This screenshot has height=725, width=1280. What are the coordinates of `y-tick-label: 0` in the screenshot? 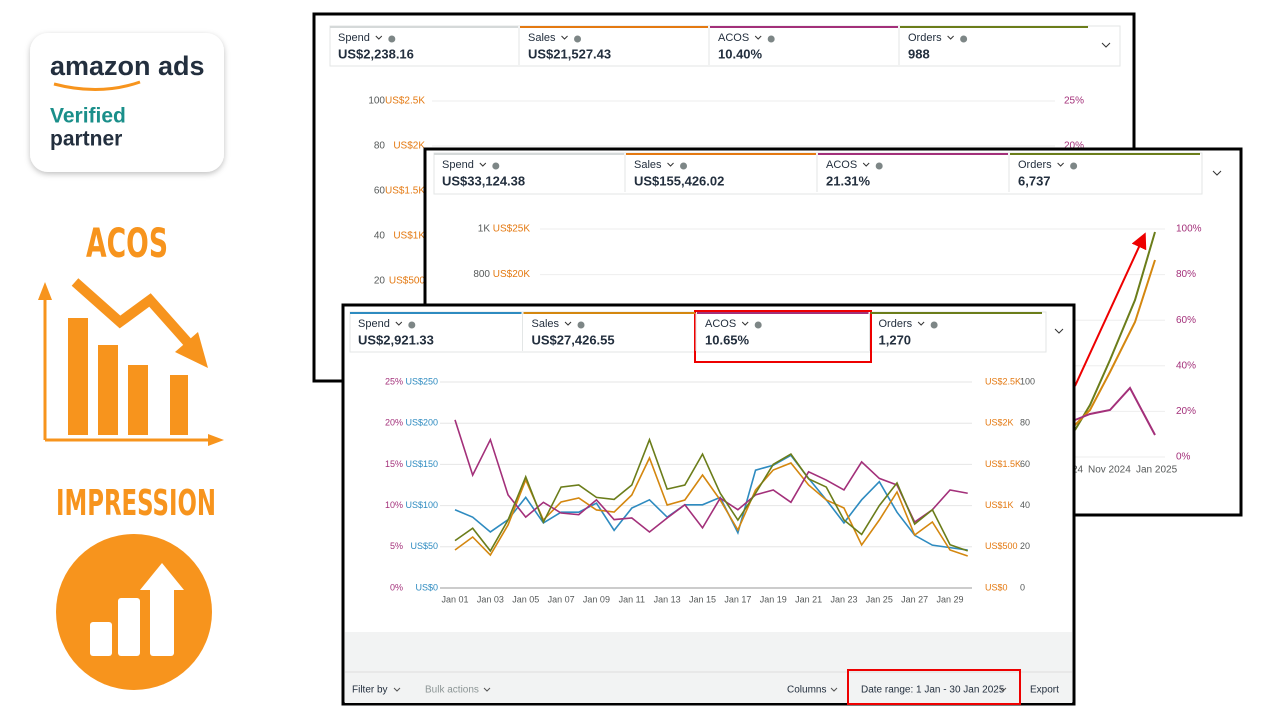 It's located at (1022, 587).